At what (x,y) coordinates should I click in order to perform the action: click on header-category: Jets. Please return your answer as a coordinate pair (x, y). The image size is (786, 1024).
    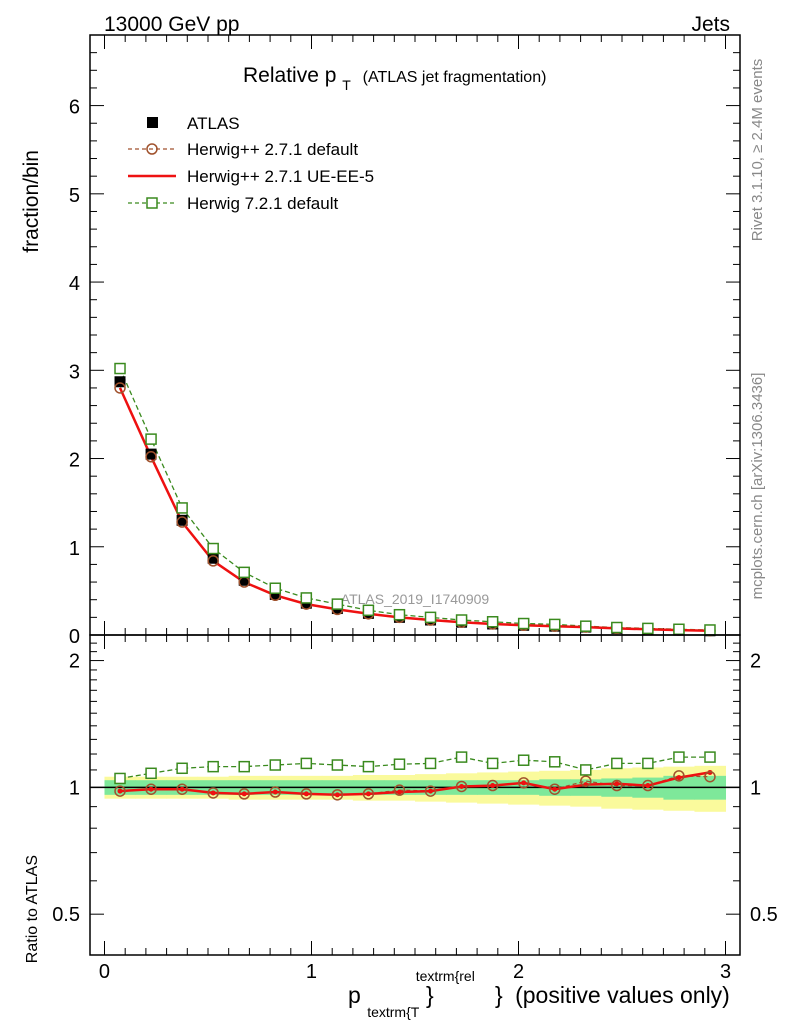
    Looking at the image, I should click on (710, 24).